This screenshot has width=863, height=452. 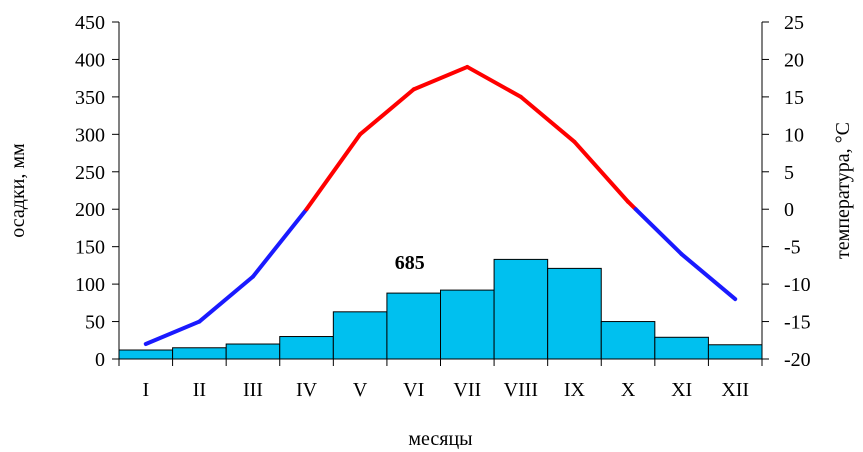 I want to click on left-tick-label-300: 300, so click(x=90, y=135).